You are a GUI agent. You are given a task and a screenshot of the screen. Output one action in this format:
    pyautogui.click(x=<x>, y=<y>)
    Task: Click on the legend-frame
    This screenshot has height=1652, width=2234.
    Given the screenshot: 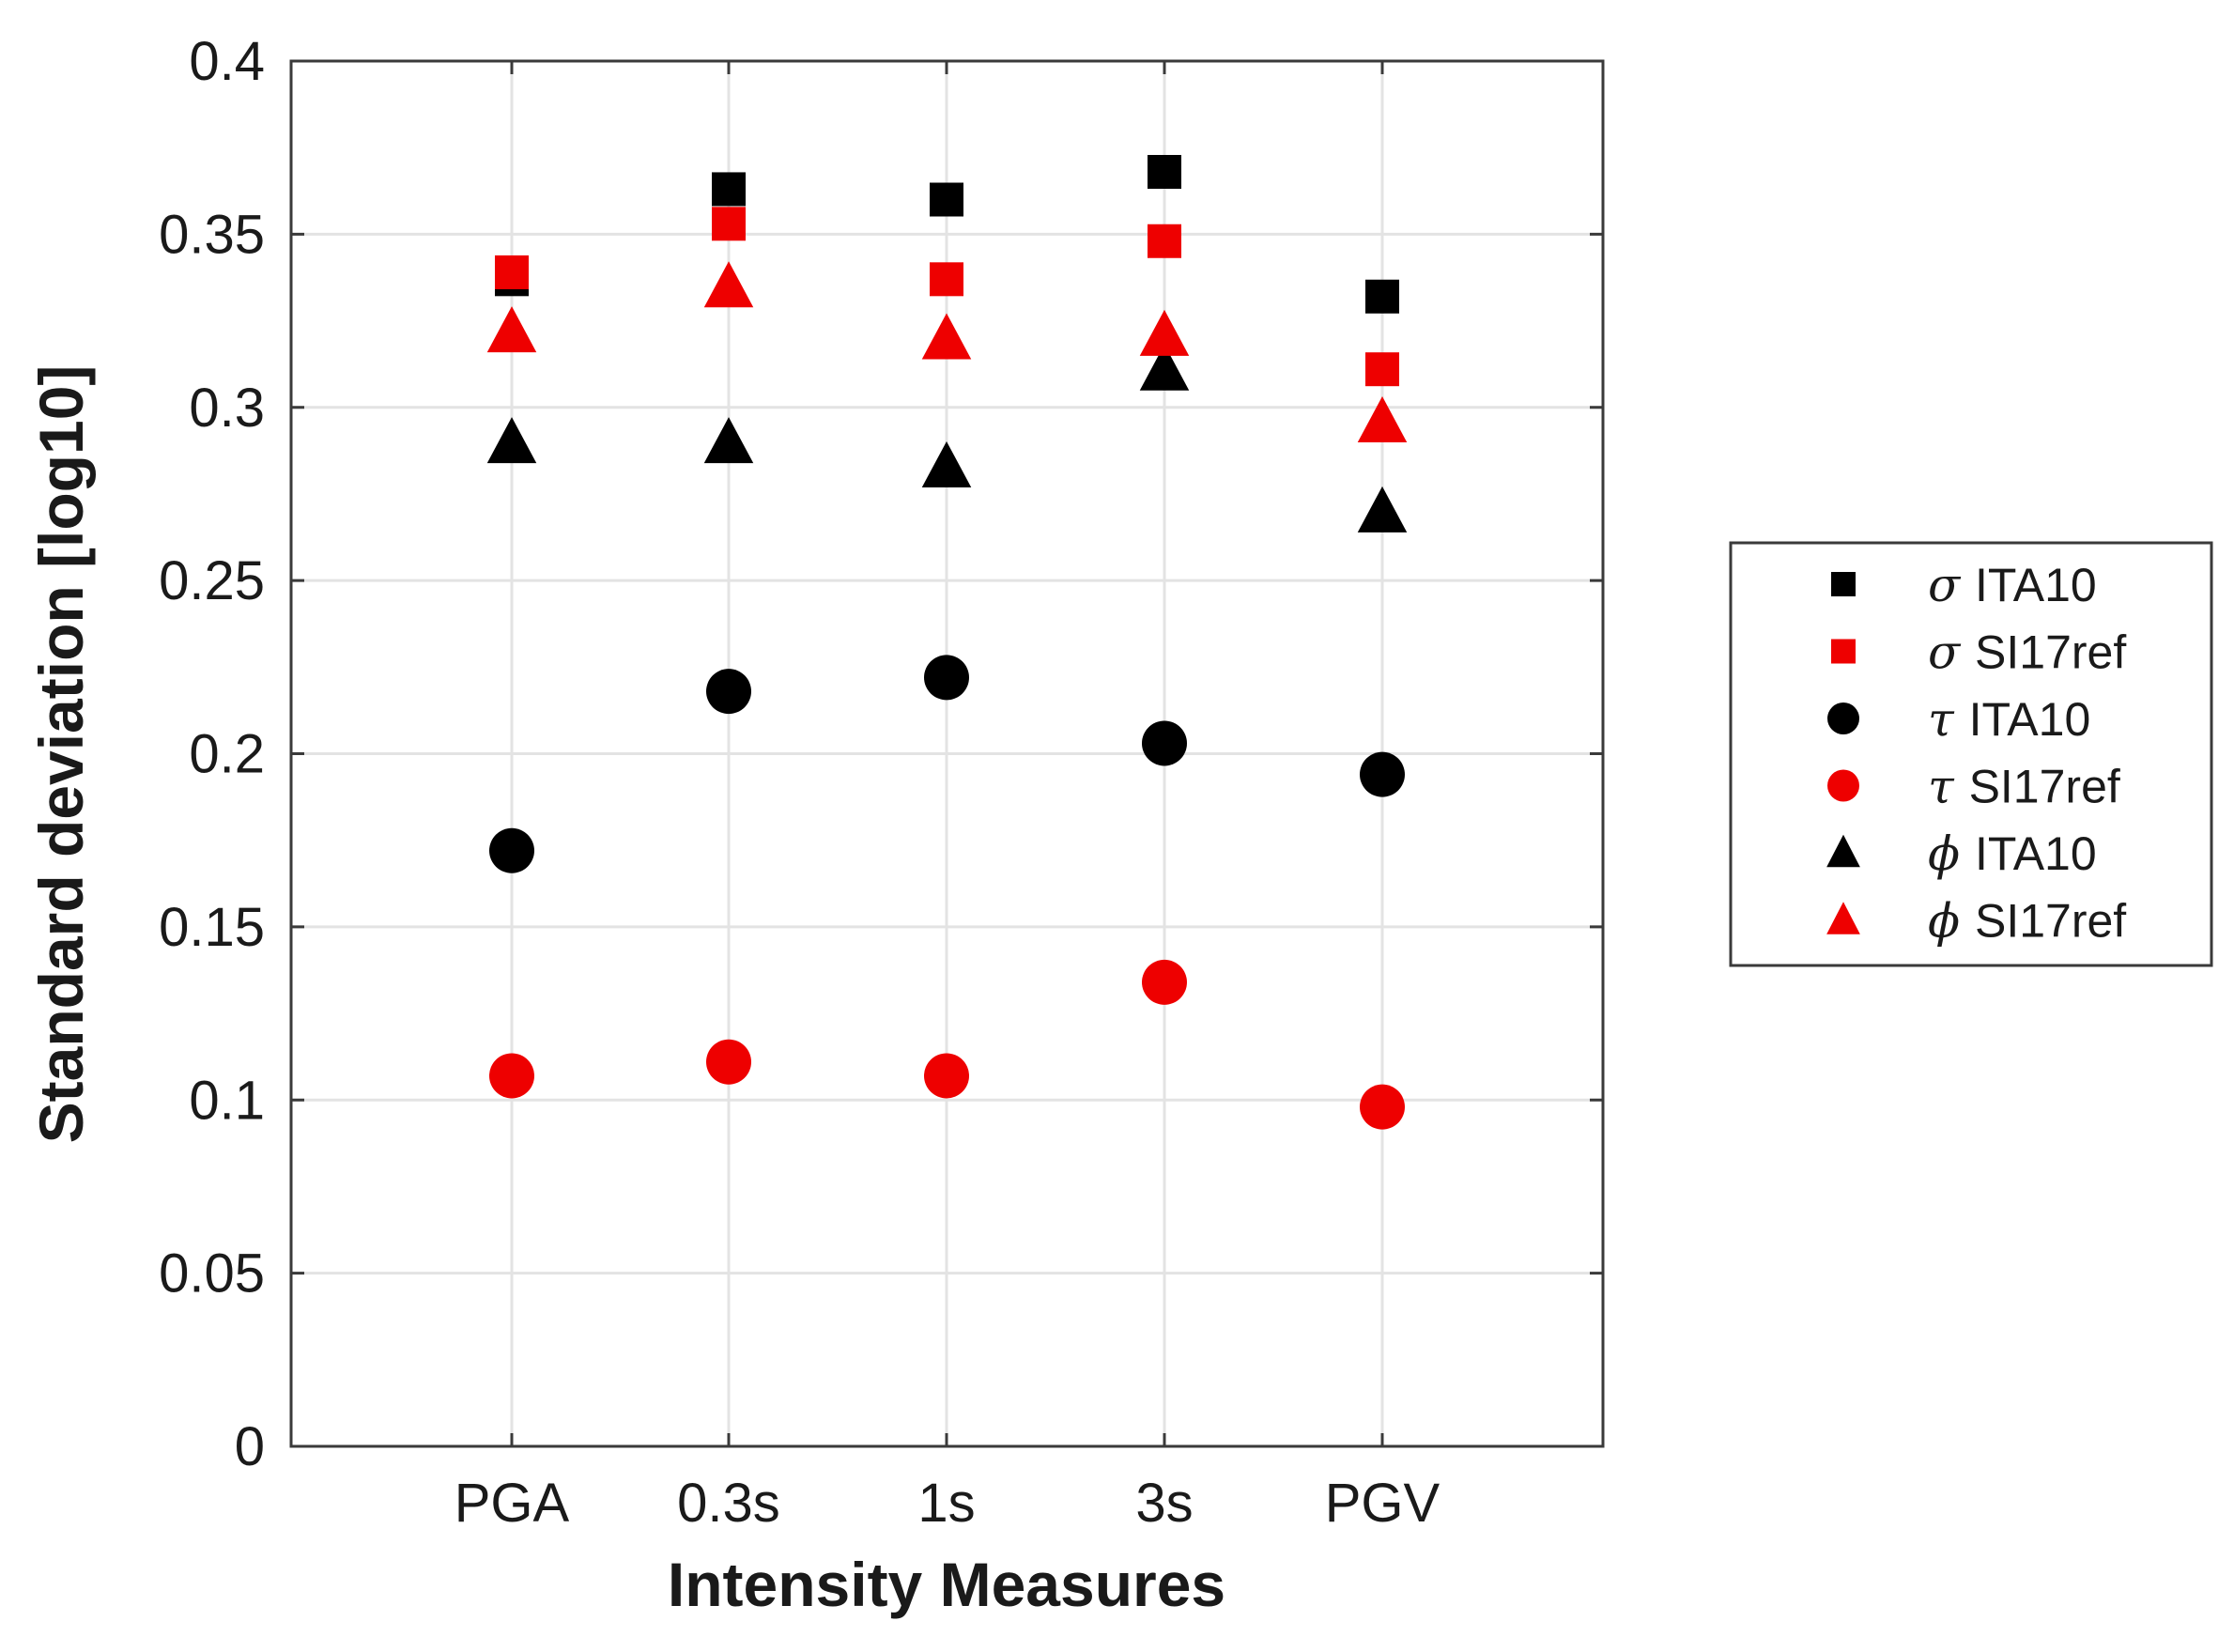 What is the action you would take?
    pyautogui.click(x=1971, y=754)
    